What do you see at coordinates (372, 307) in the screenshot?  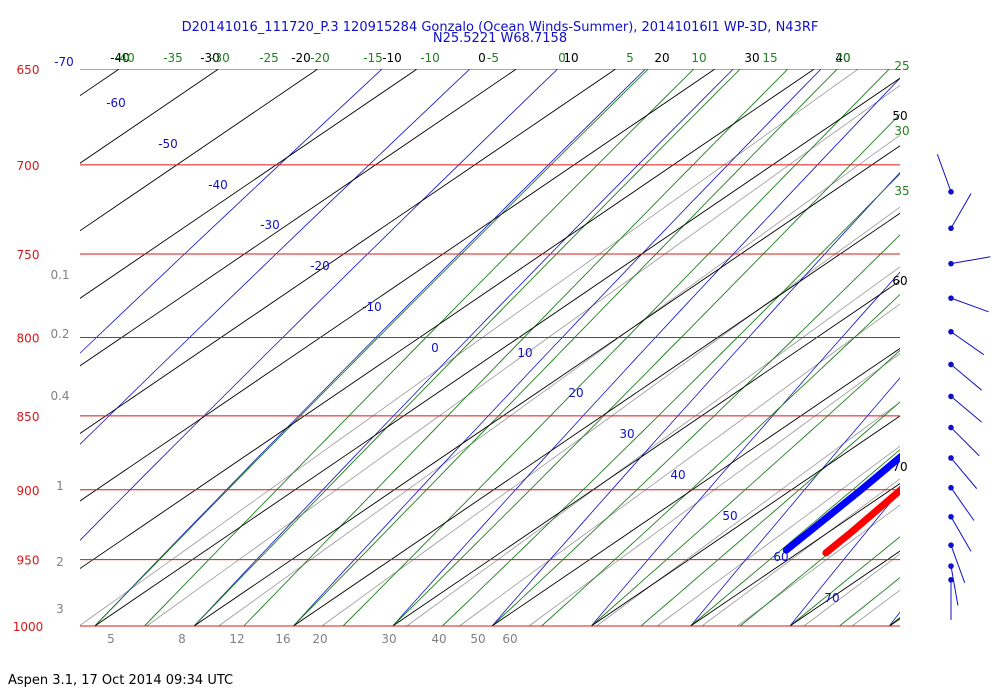 I see `dry-adiabat-label: -10` at bounding box center [372, 307].